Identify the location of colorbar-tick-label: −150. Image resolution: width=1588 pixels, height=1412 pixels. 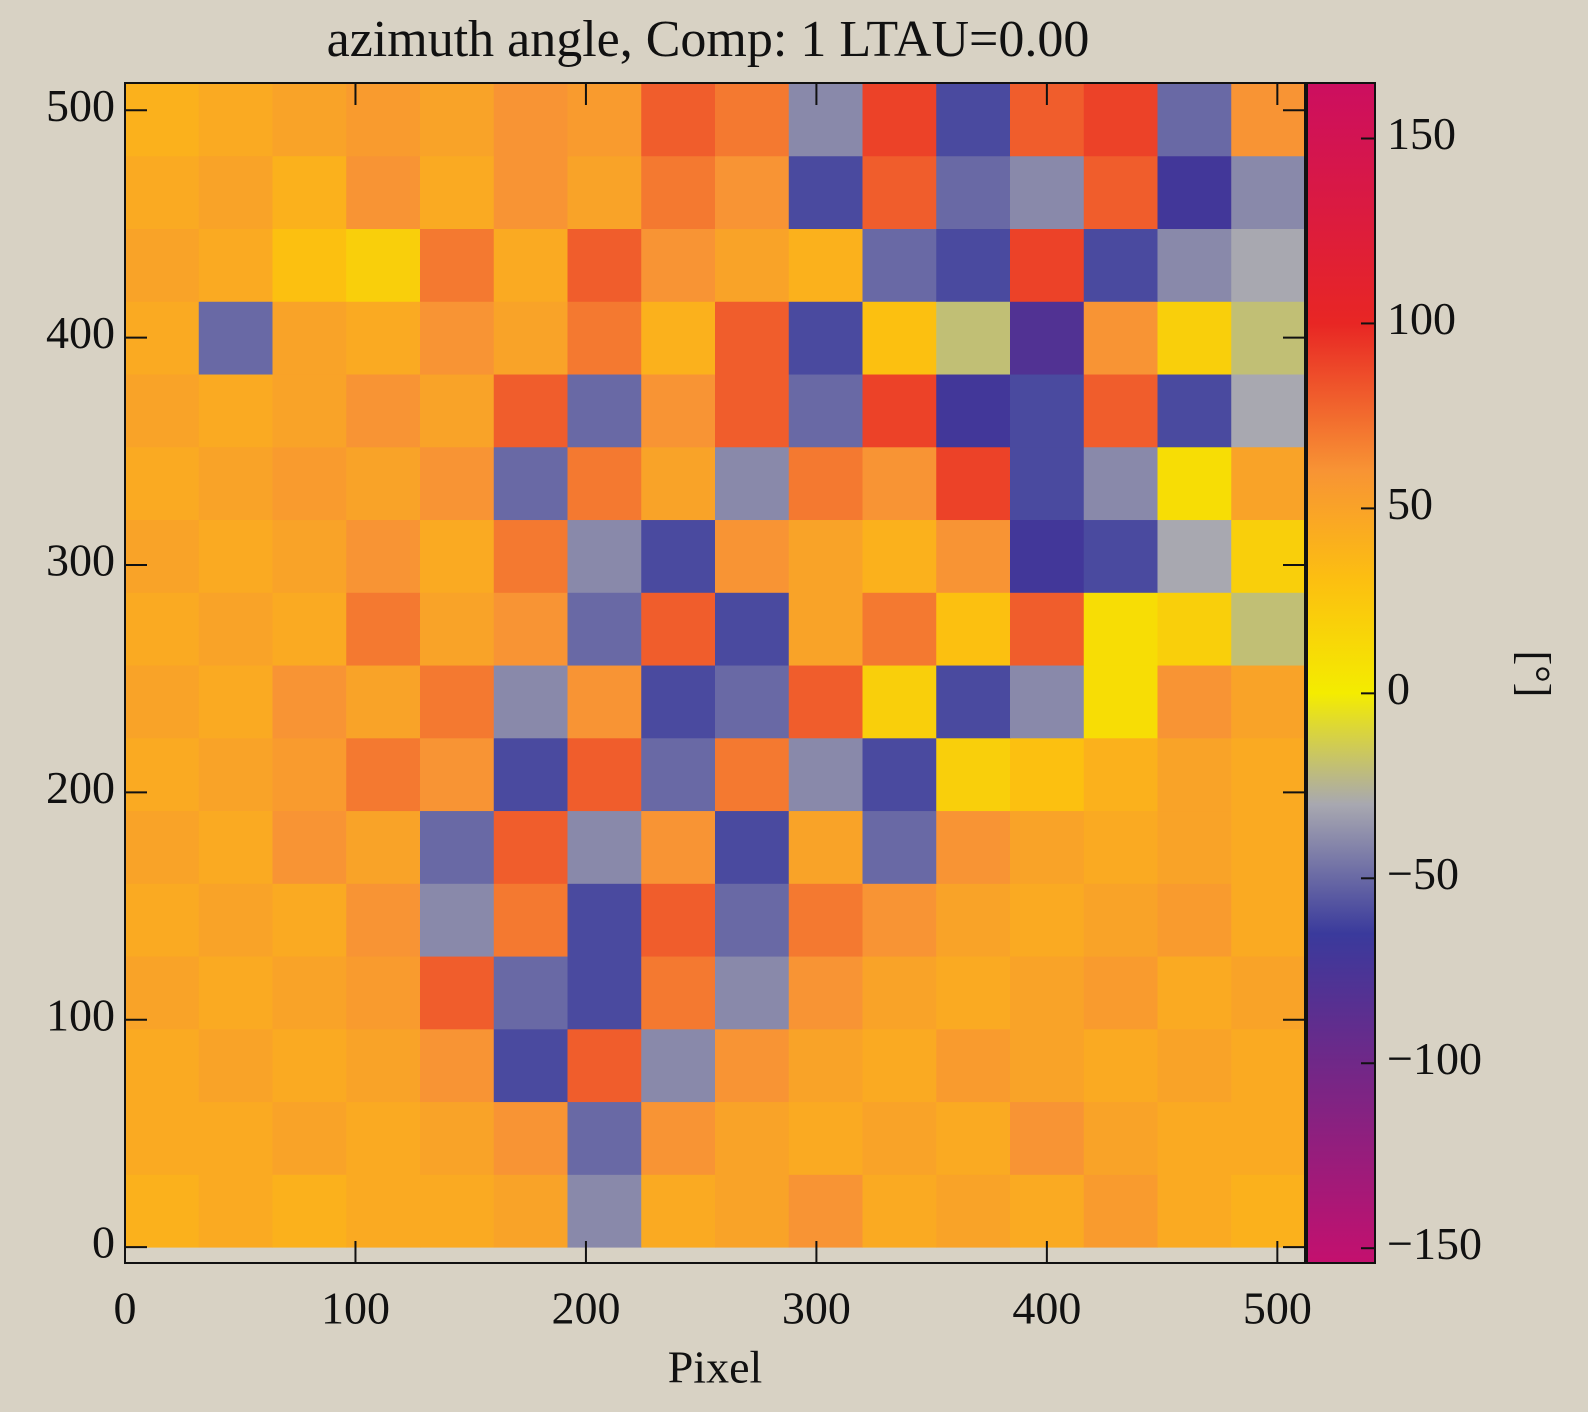
(1434, 1243).